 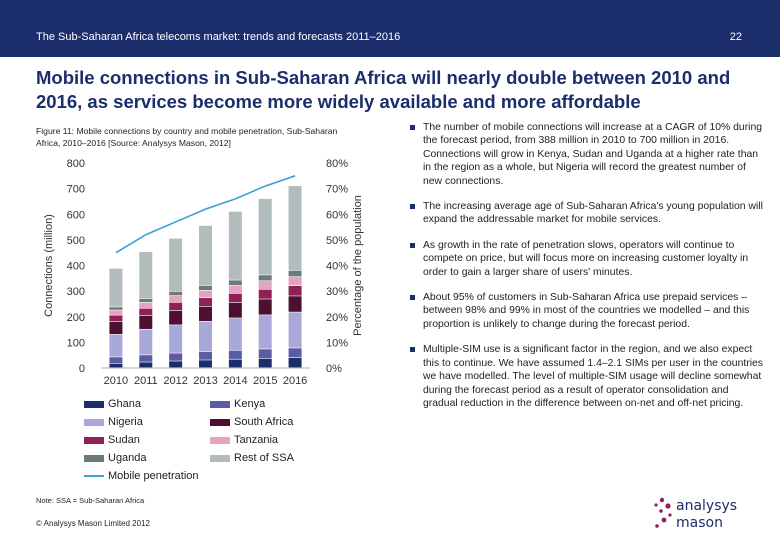 I want to click on legend-item: Rest of SSA, so click(x=252, y=458).